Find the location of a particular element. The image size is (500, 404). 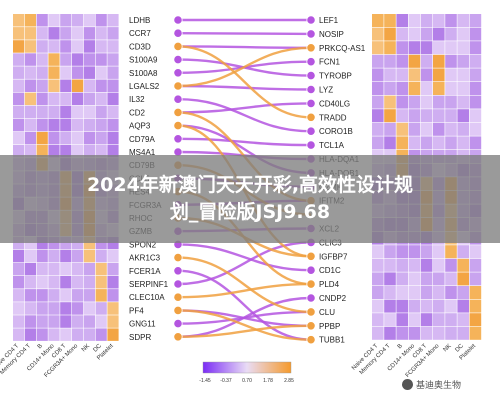

left-gene-label: SERPINF1 is located at coordinates (149, 284).